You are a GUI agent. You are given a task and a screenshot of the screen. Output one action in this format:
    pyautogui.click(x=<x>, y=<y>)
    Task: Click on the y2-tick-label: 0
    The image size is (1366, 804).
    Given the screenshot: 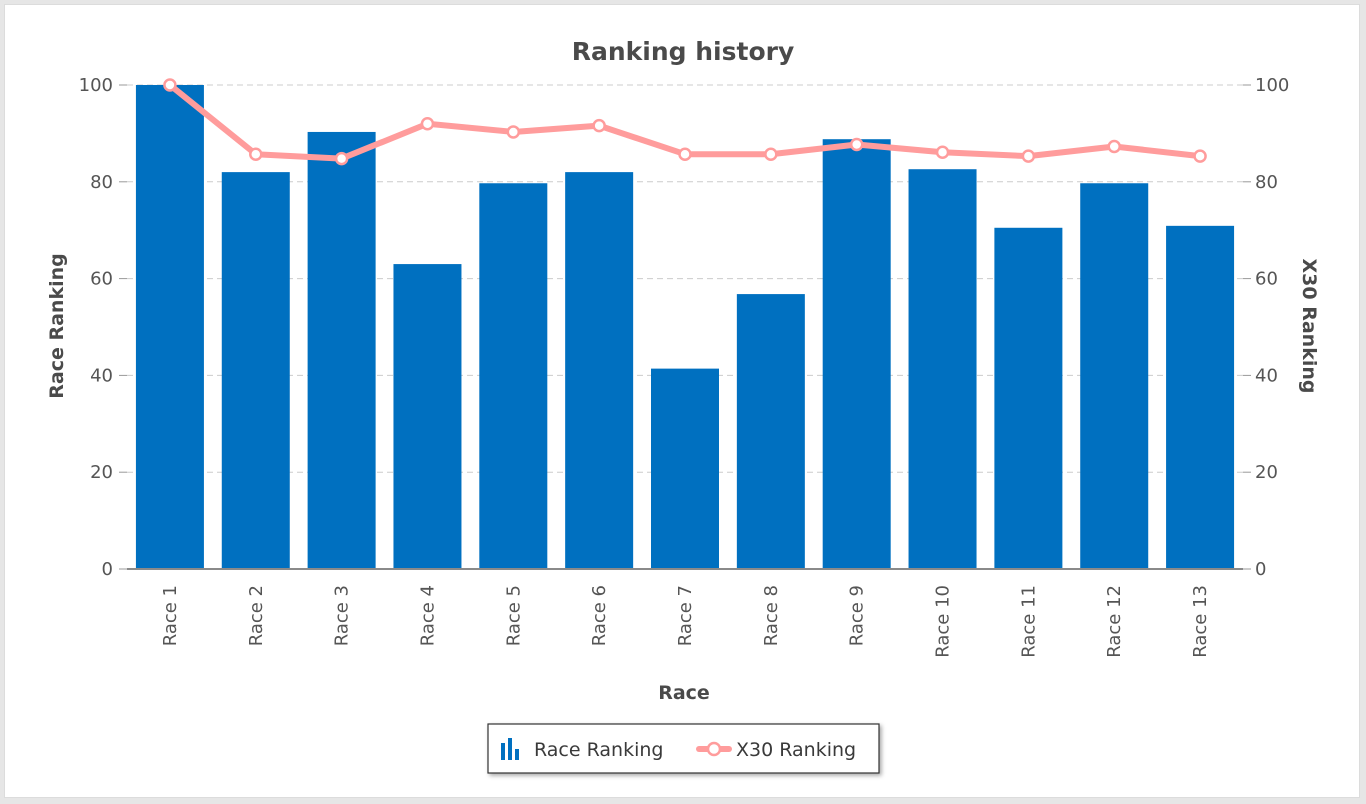 What is the action you would take?
    pyautogui.click(x=1260, y=569)
    